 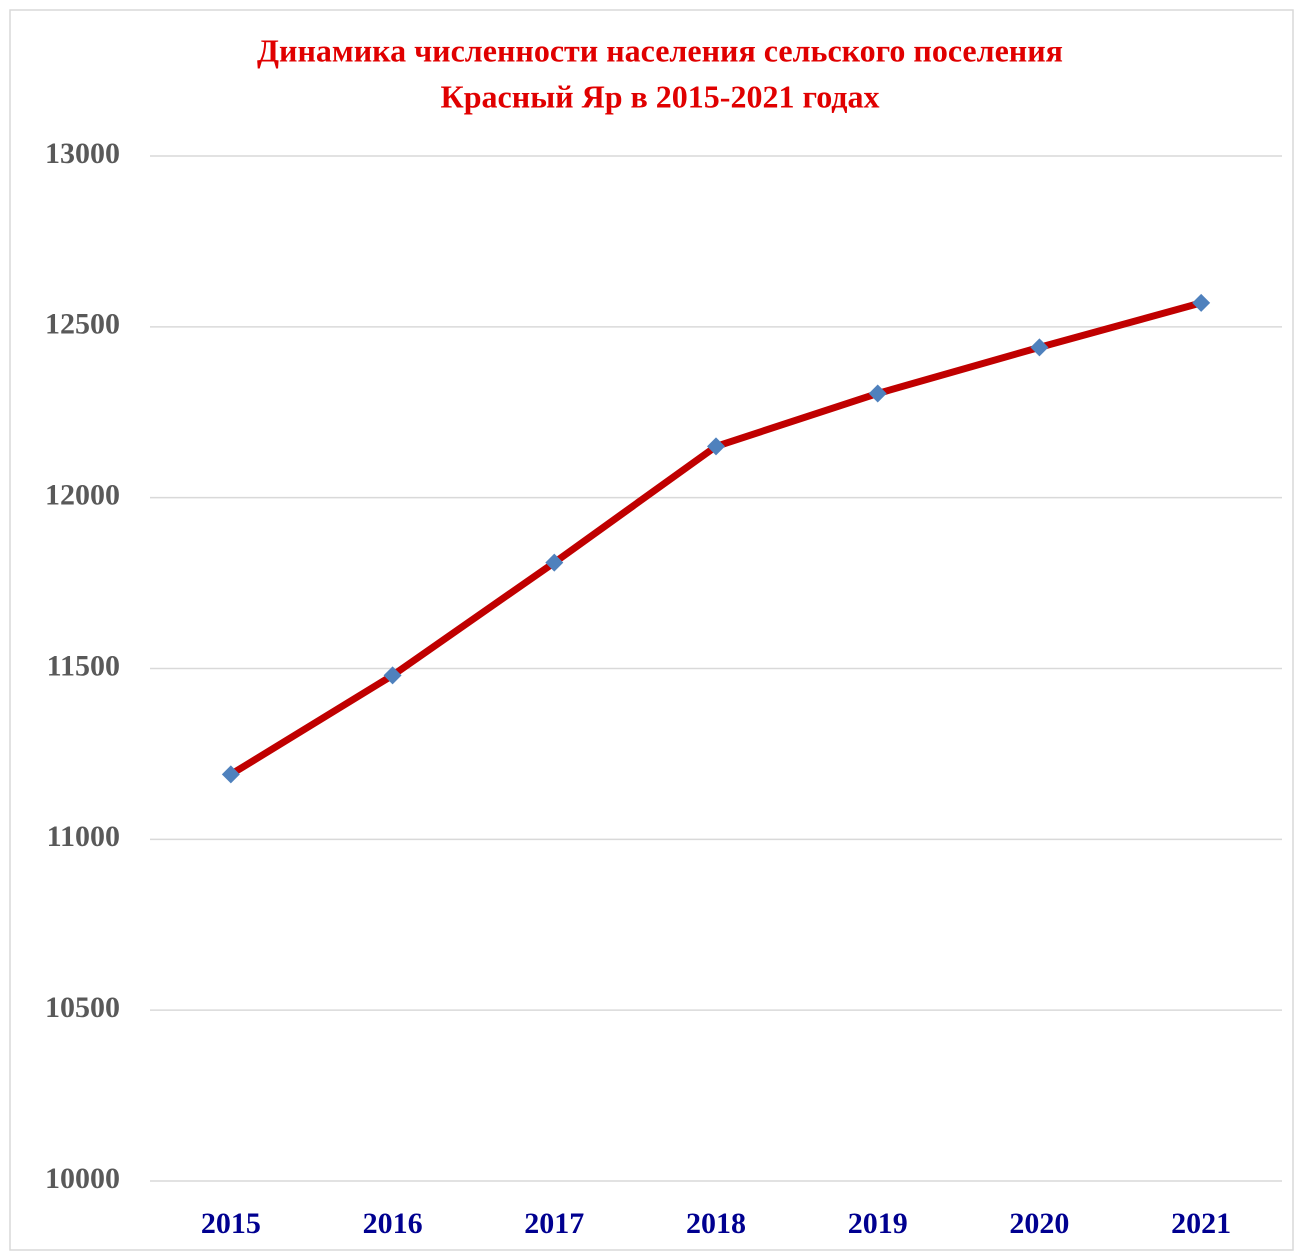 What do you see at coordinates (231, 1223) in the screenshot?
I see `x-tick-label: 2015` at bounding box center [231, 1223].